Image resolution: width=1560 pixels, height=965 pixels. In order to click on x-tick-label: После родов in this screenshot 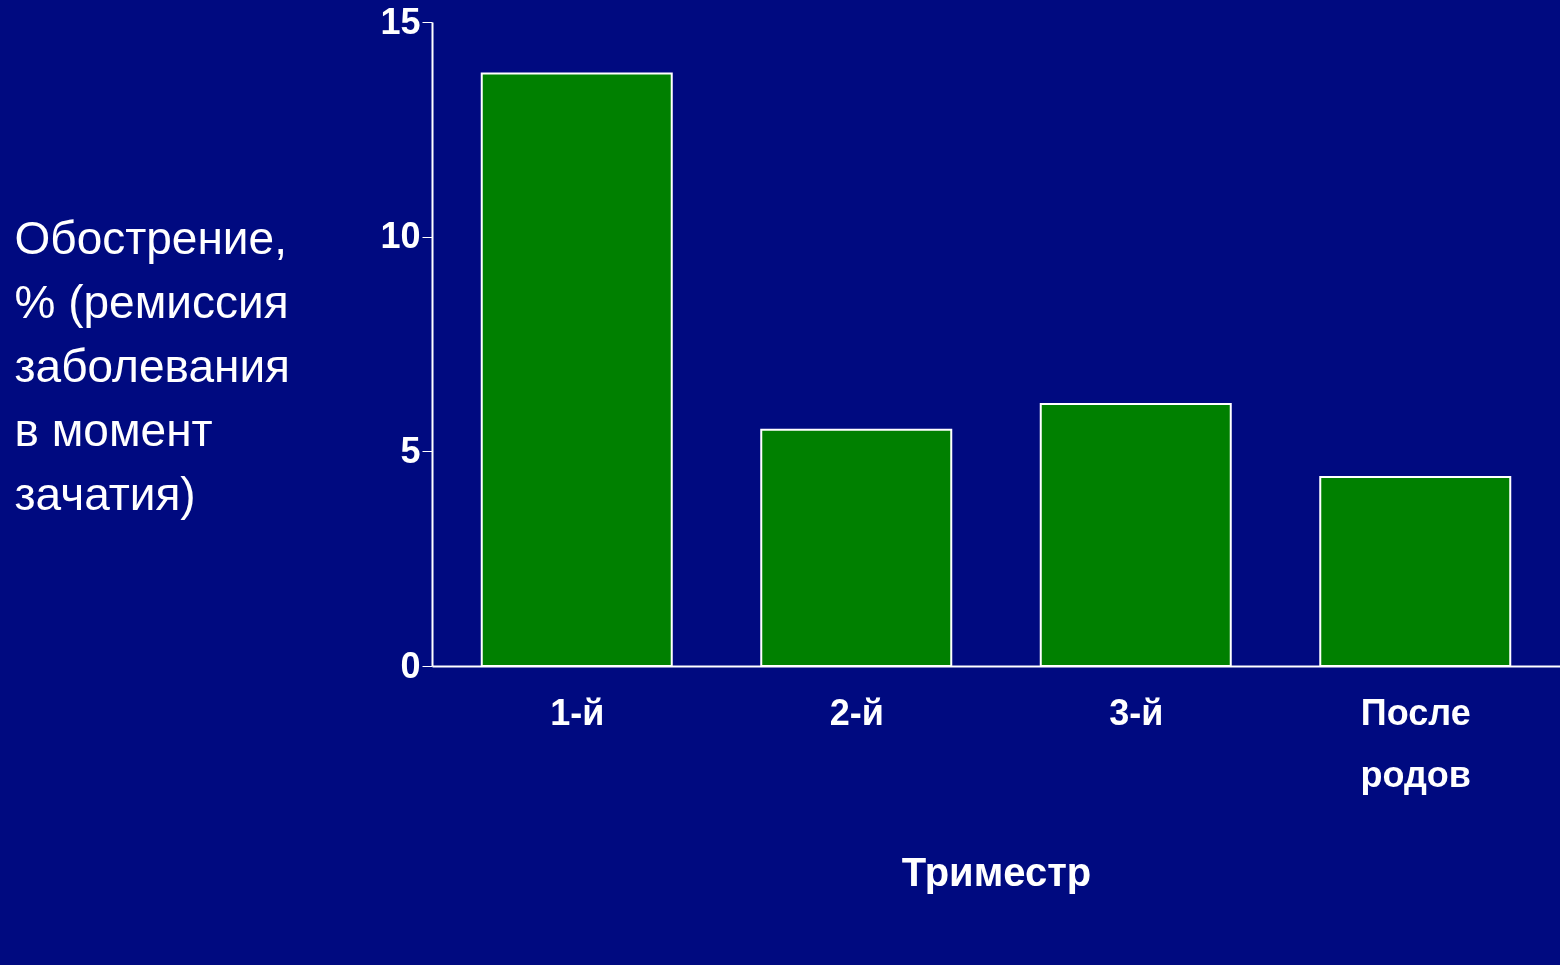, I will do `click(1415, 743)`.